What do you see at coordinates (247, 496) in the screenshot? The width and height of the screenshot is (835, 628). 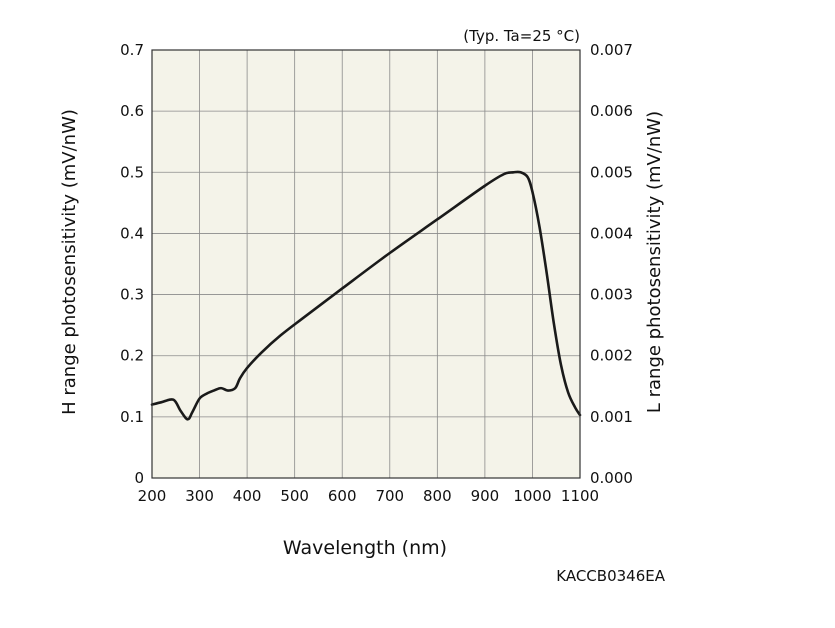 I see `x-tick-label: 400` at bounding box center [247, 496].